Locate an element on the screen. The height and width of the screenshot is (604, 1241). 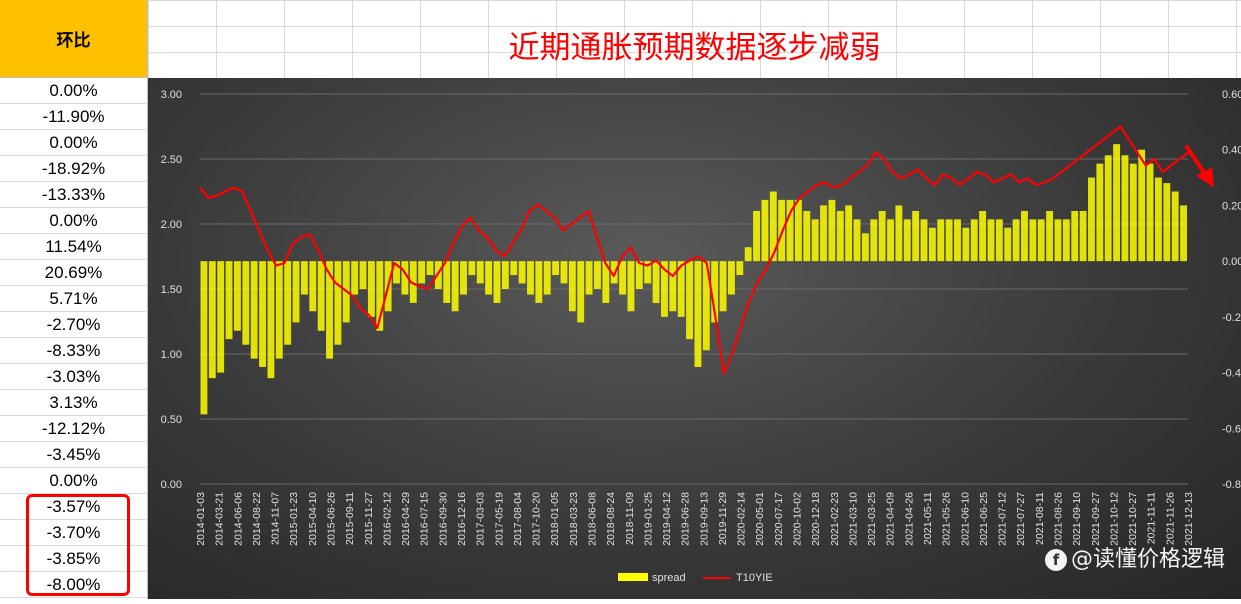
ratio-cell: 20.69% is located at coordinates (73, 273).